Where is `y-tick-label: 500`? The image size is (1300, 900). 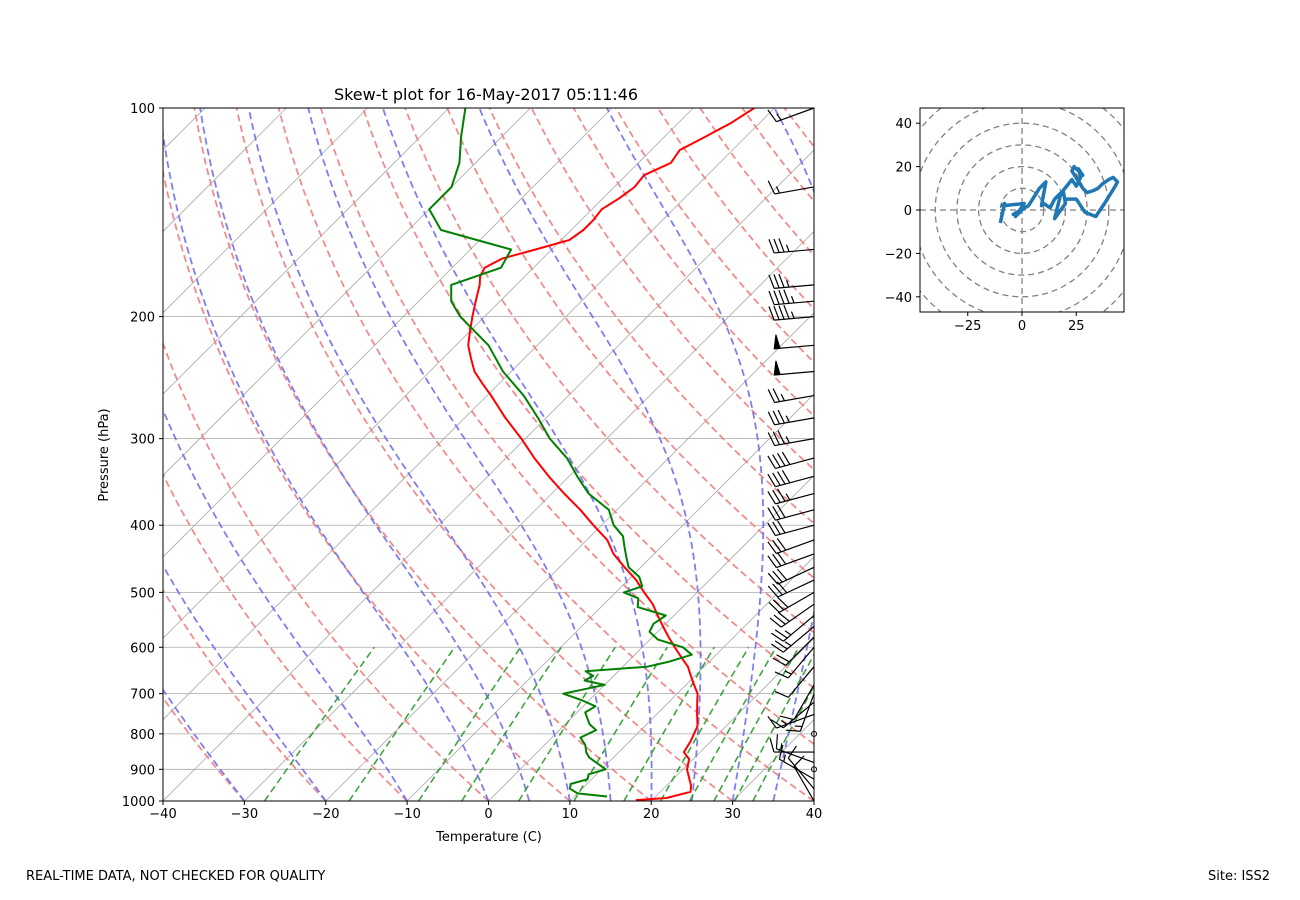
y-tick-label: 500 is located at coordinates (142, 593).